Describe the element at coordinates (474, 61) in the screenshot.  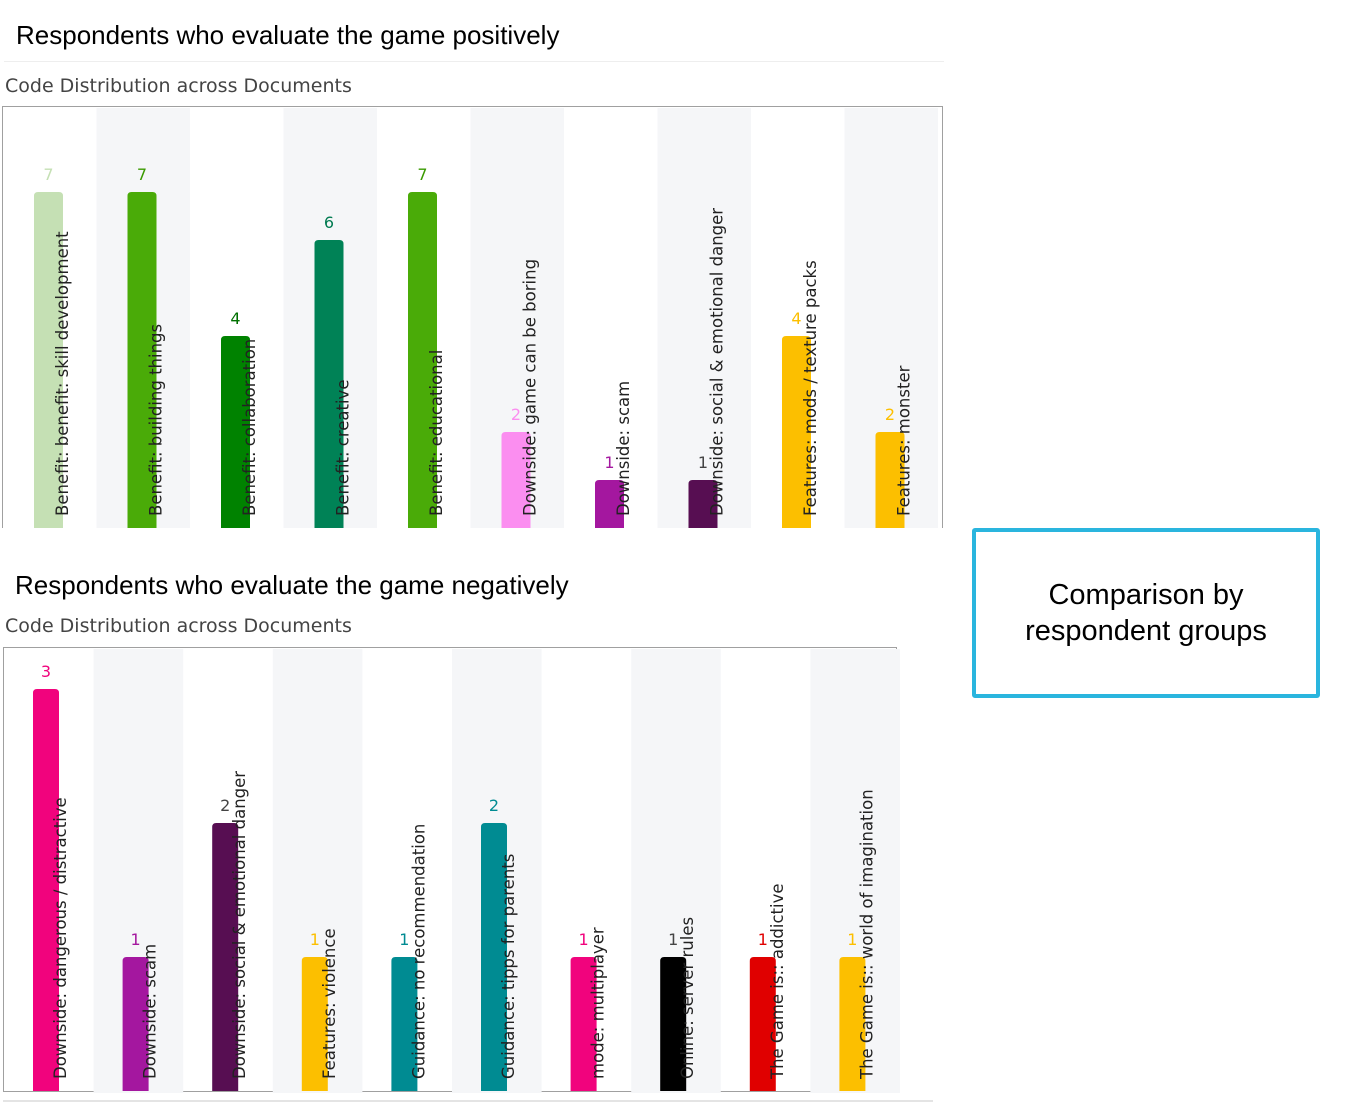
I see `positive-heading-divider` at that location.